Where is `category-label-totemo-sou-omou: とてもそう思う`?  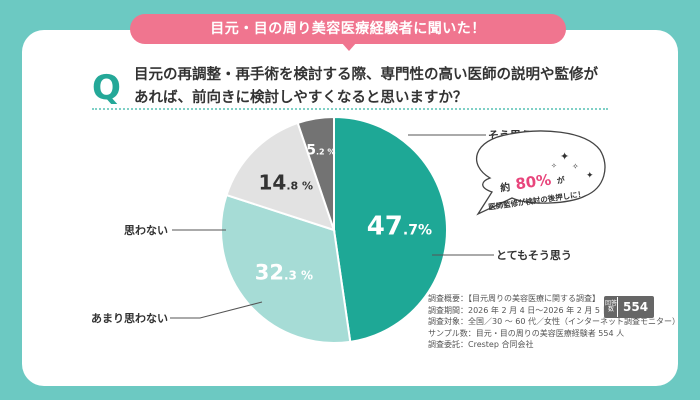 category-label-totemo-sou-omou: とてもそう思う is located at coordinates (534, 255).